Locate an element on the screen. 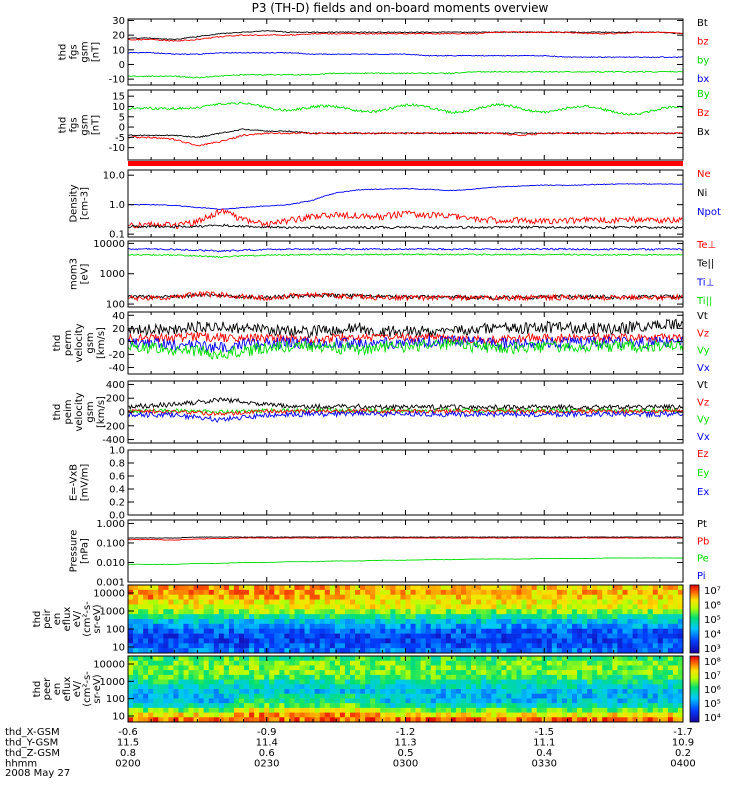 This screenshot has width=750, height=800. ephemeris-row-label: thd_X-GSM is located at coordinates (32, 732).